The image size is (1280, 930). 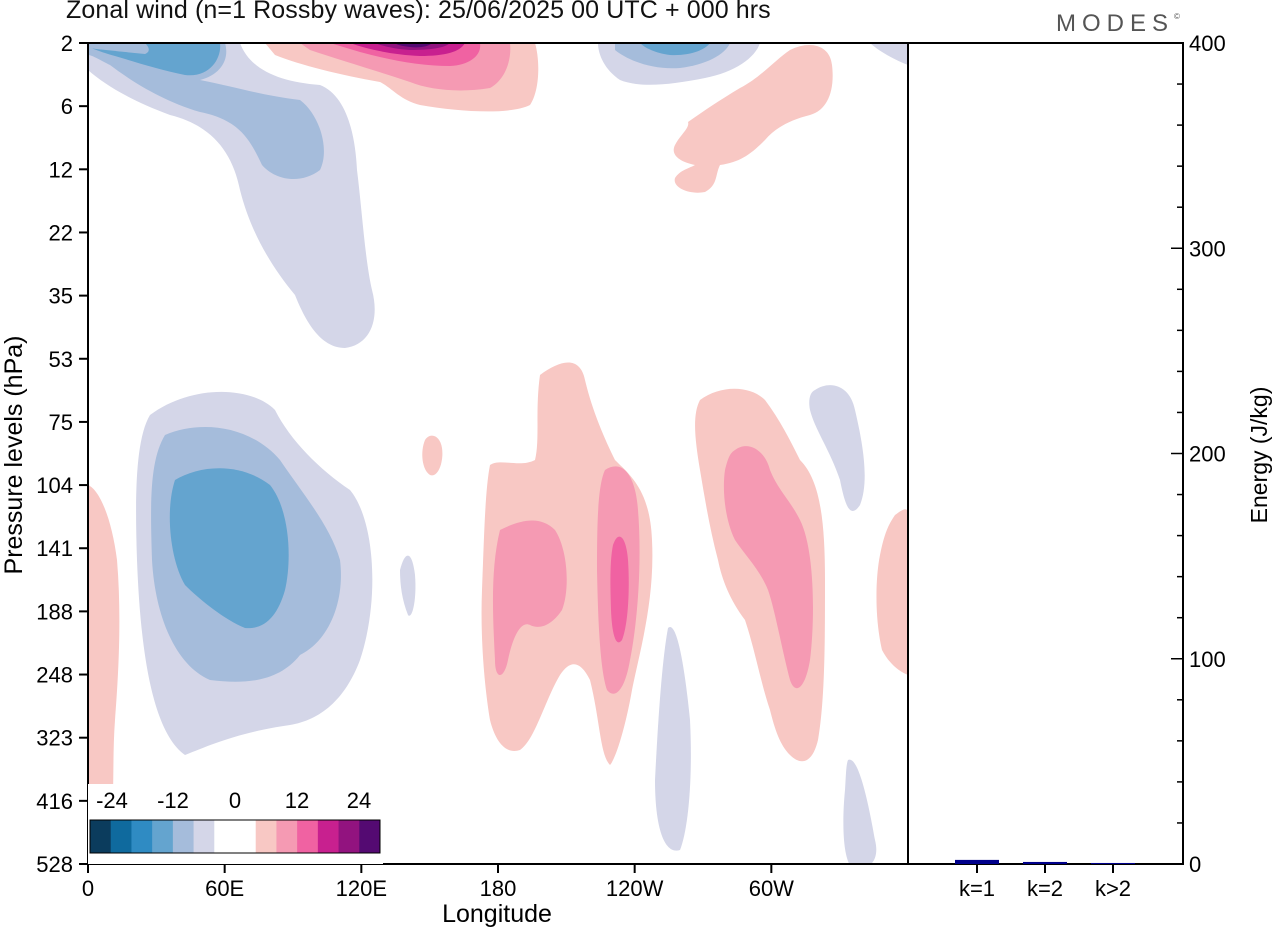 I want to click on y-tick-label: 528, so click(x=54, y=864).